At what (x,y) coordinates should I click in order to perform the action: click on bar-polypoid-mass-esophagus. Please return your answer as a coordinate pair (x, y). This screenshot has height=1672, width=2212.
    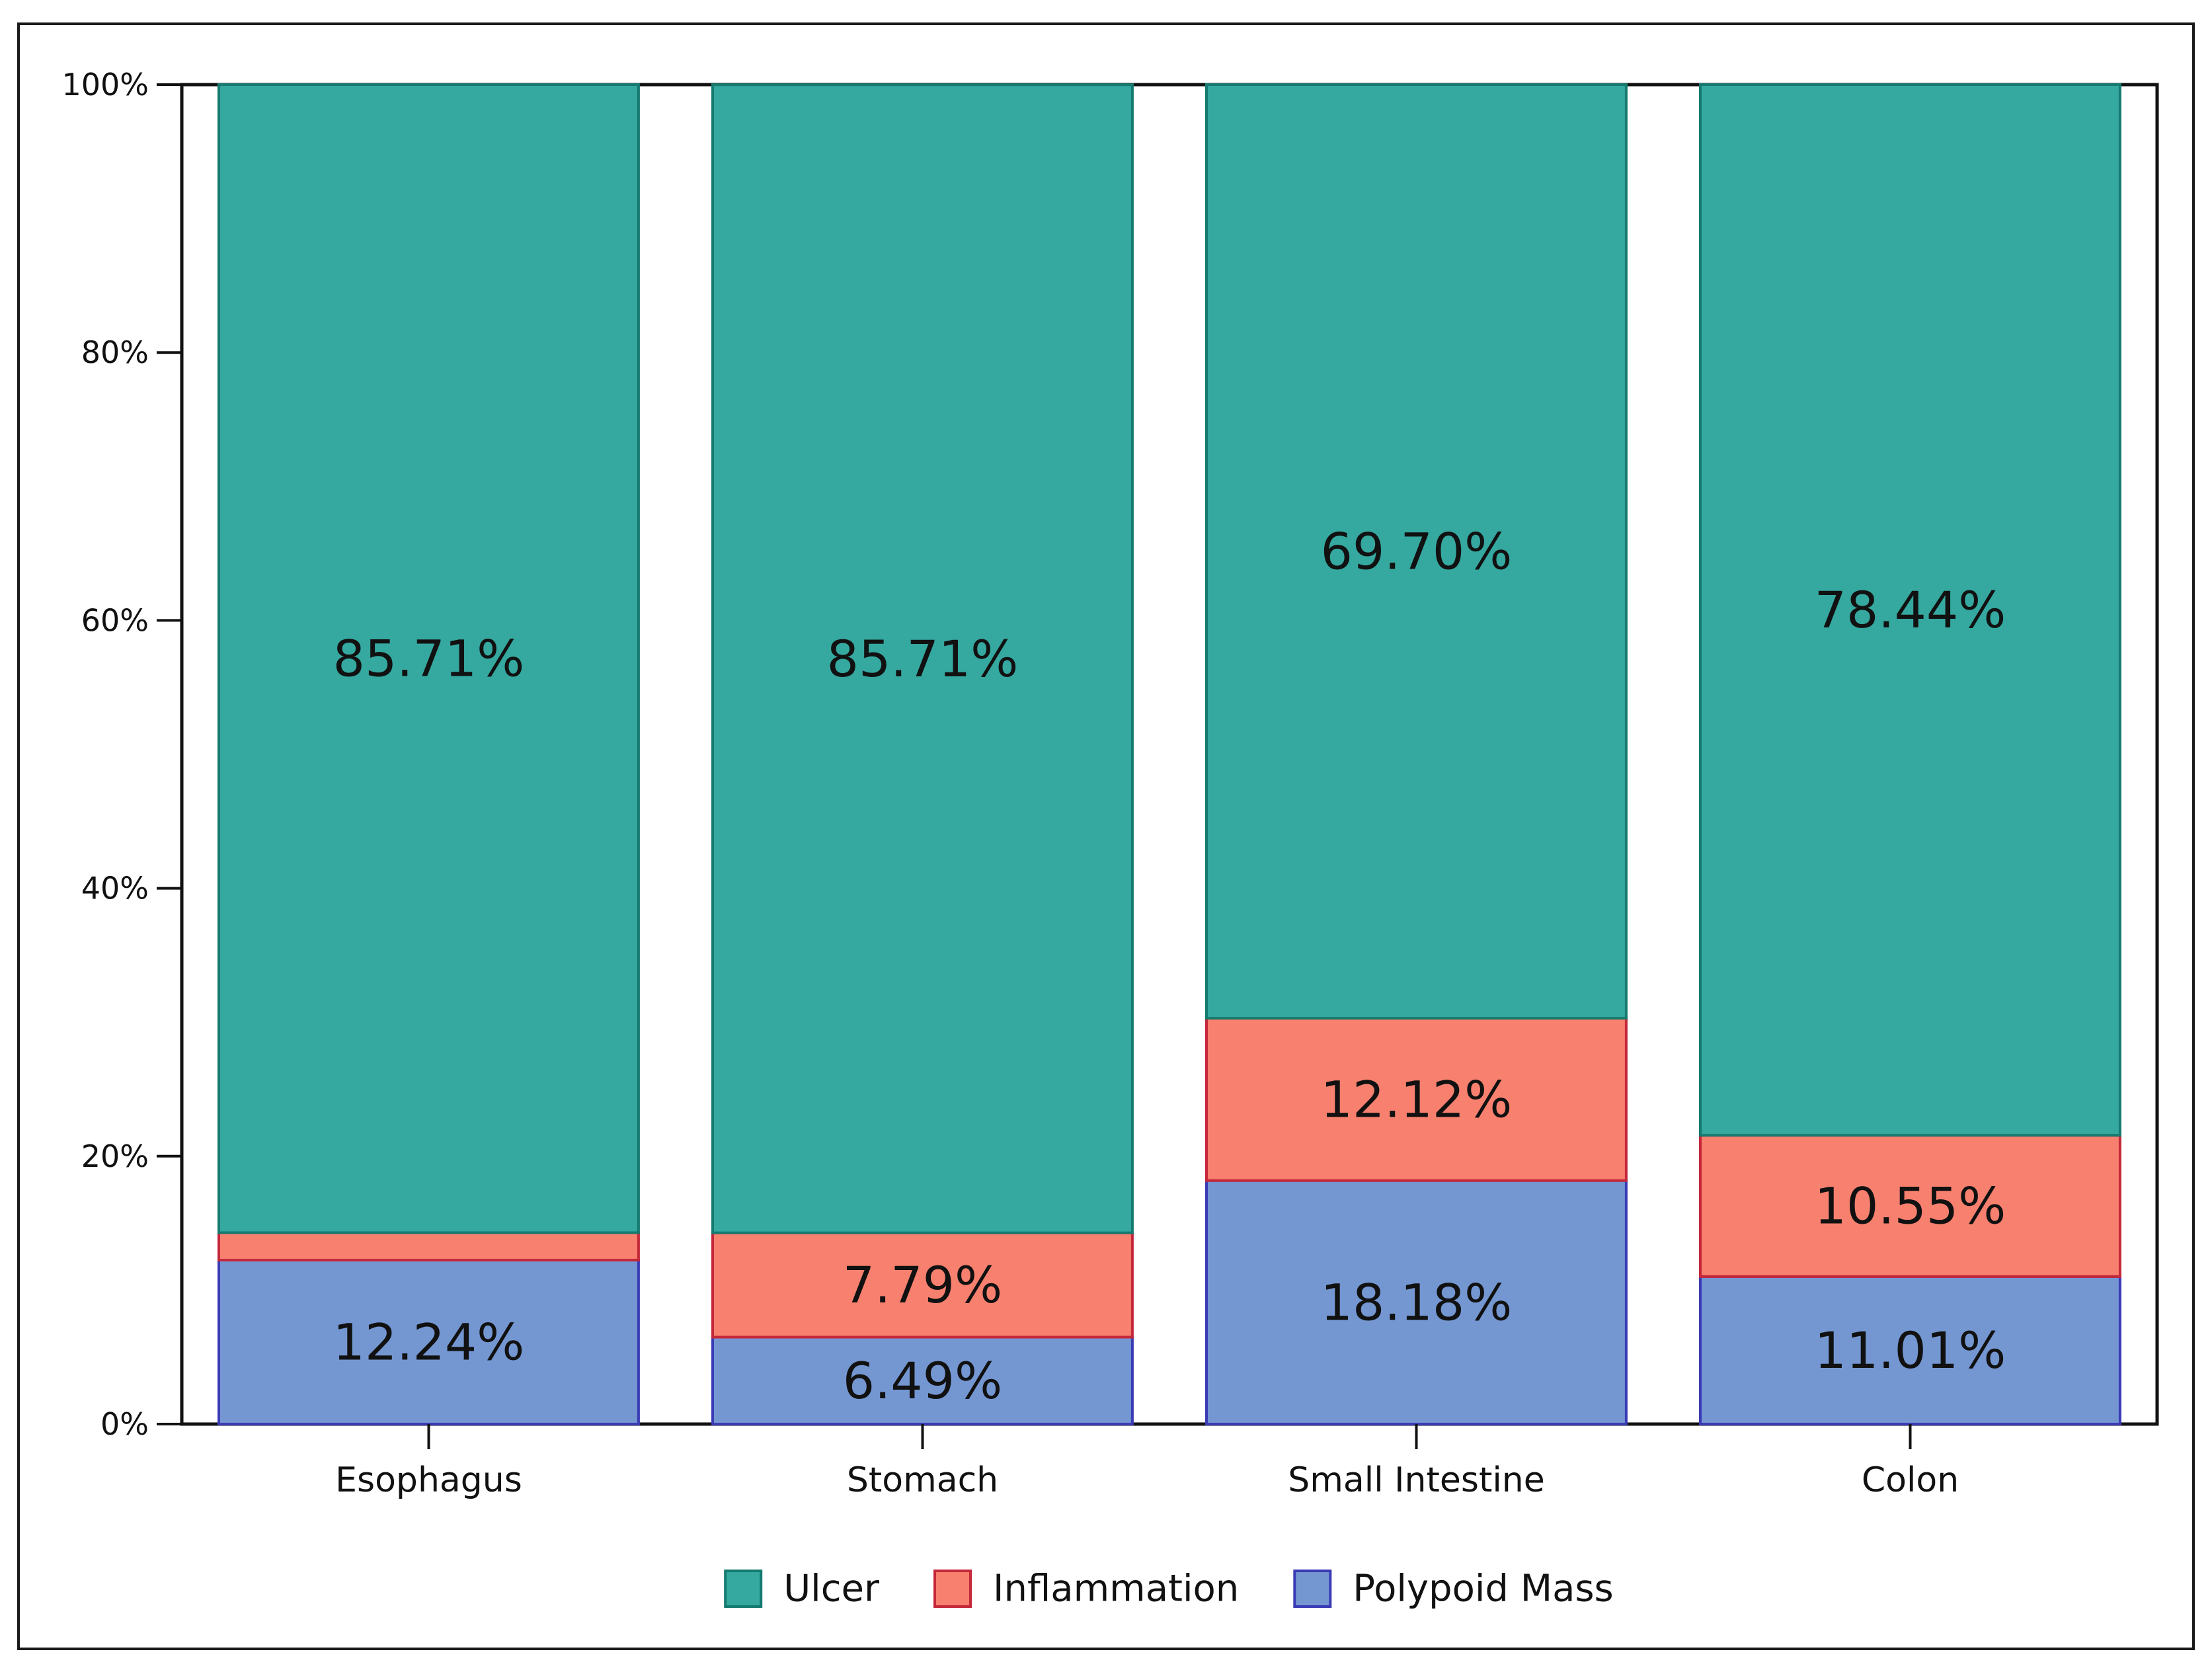
    Looking at the image, I should click on (428, 1342).